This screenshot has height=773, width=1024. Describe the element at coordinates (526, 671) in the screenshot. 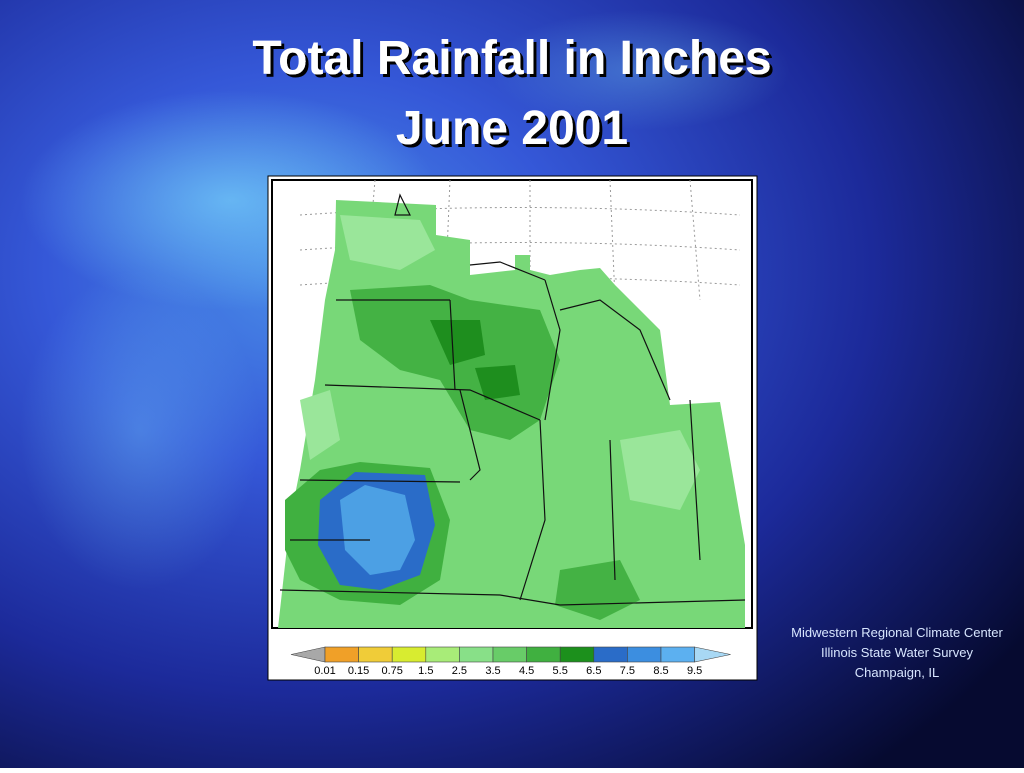

I see `color-bar-label: 4.5` at that location.